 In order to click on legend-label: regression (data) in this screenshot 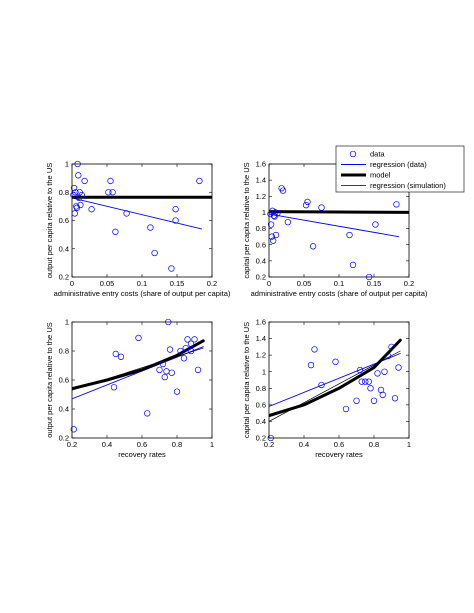, I will do `click(398, 164)`.